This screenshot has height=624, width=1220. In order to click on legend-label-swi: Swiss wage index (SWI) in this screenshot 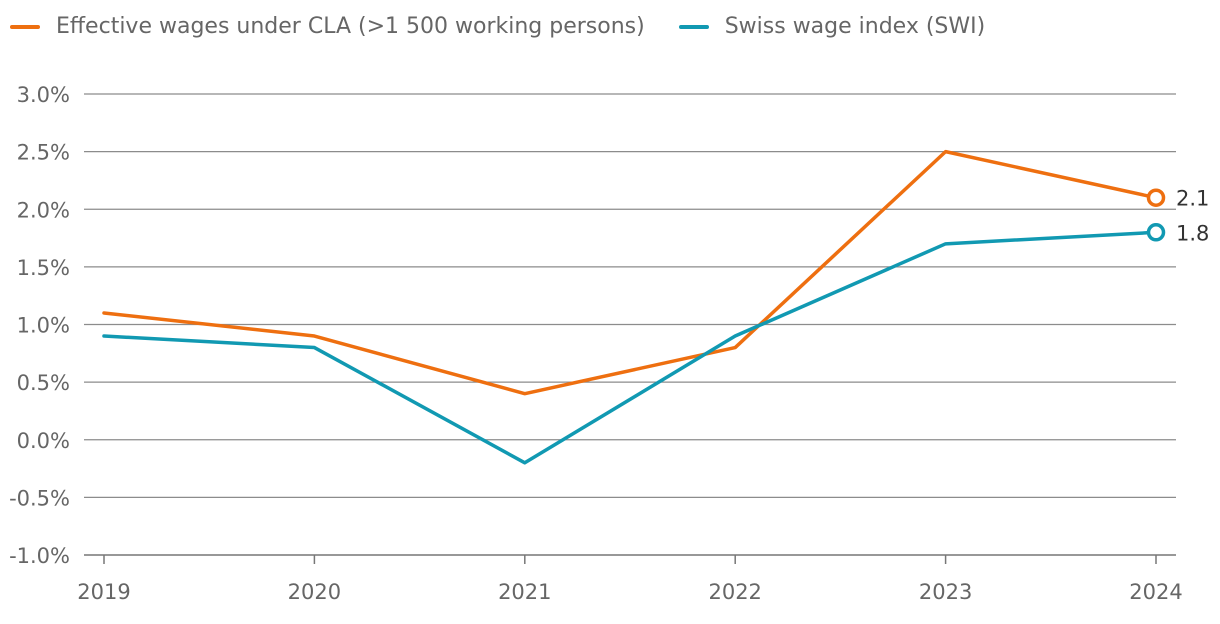, I will do `click(855, 26)`.